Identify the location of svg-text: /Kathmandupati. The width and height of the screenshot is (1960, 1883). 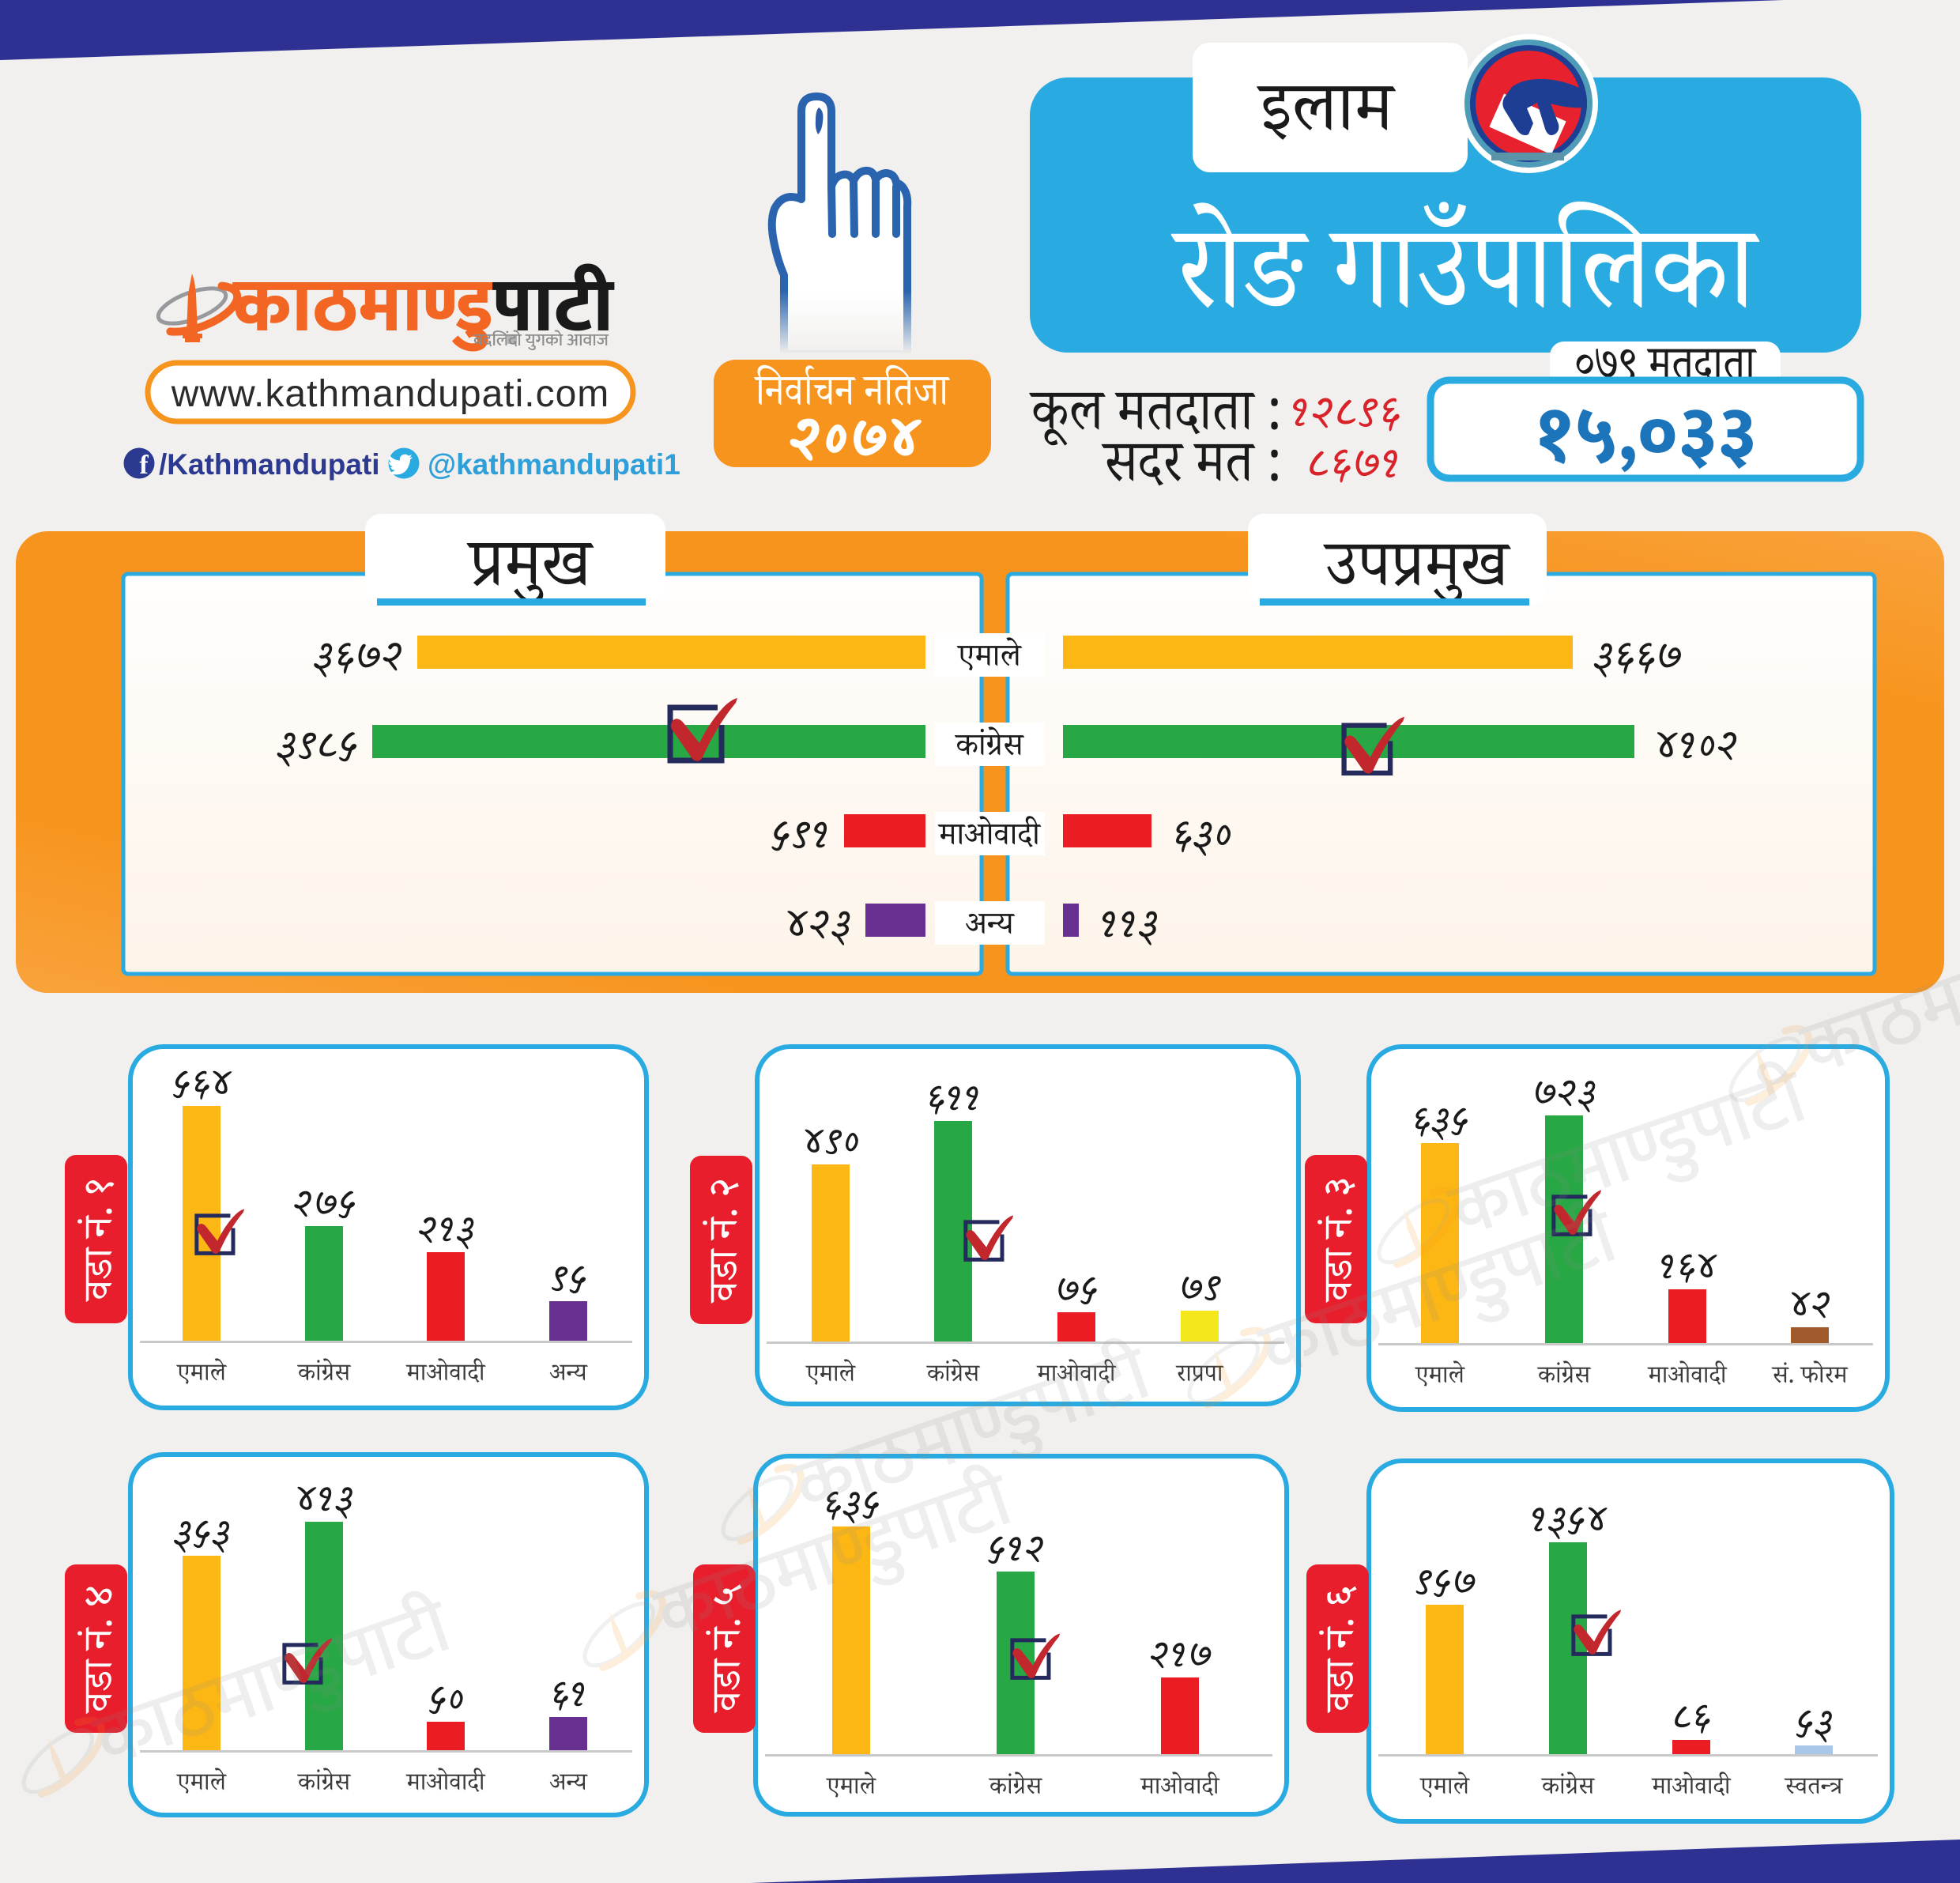
(269, 464).